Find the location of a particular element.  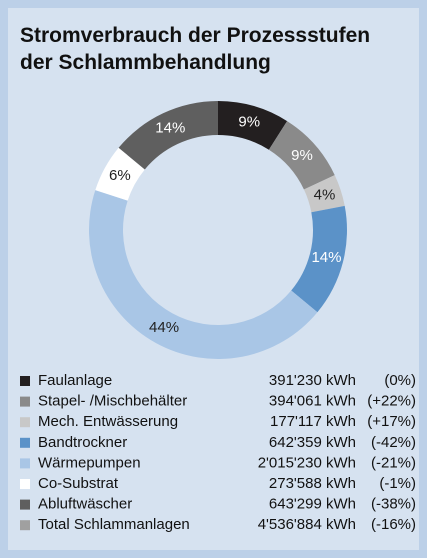

legend-change: (-1%) is located at coordinates (397, 483).